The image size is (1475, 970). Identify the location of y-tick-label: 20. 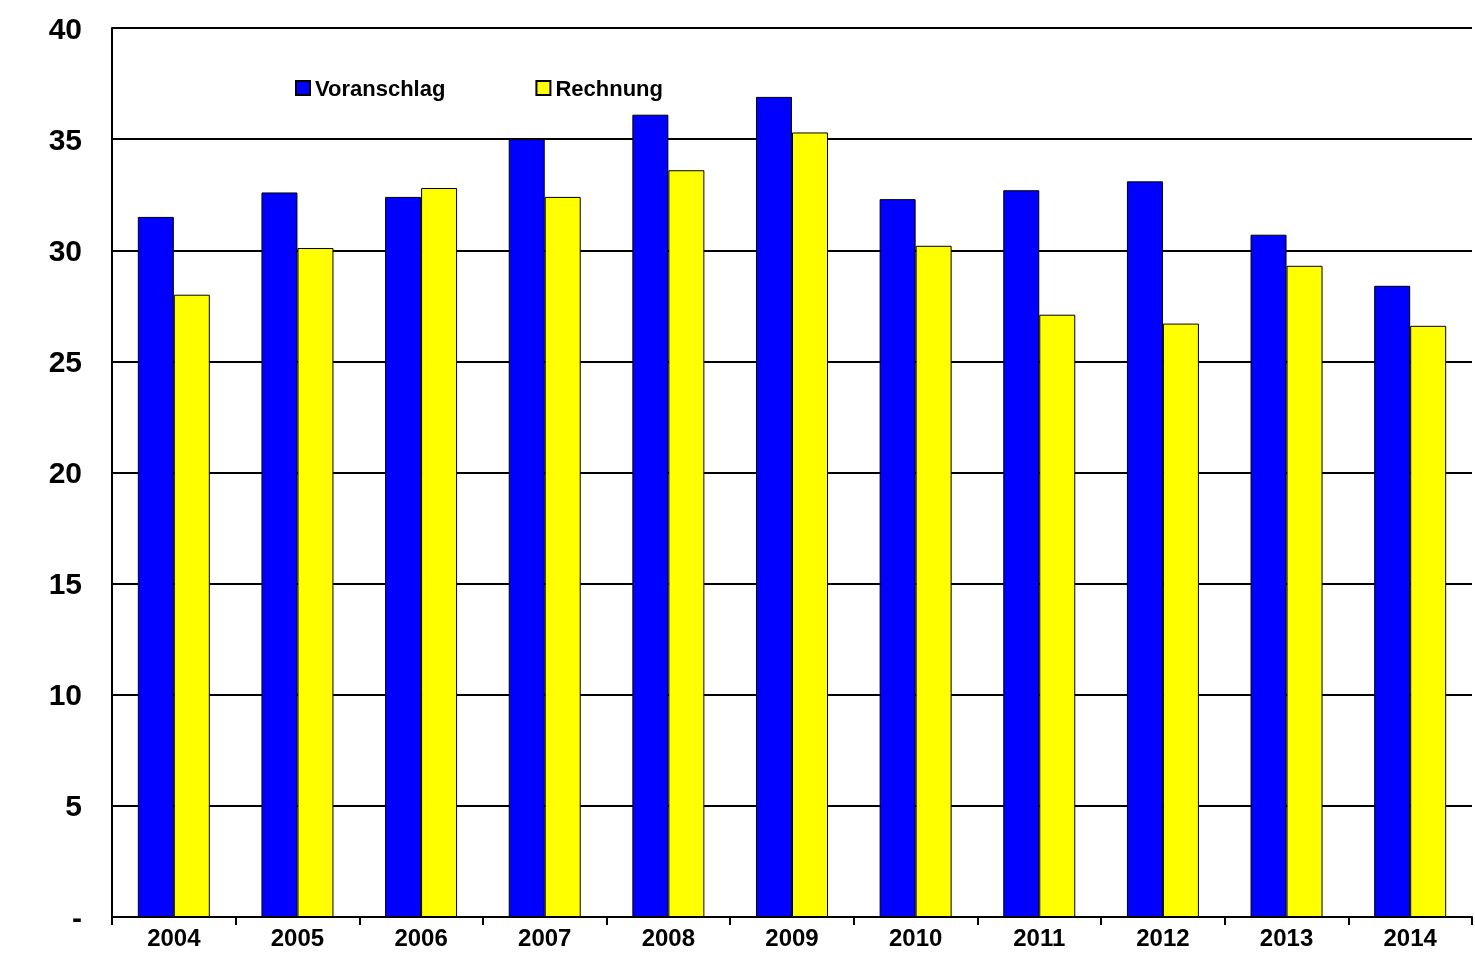
(65, 472).